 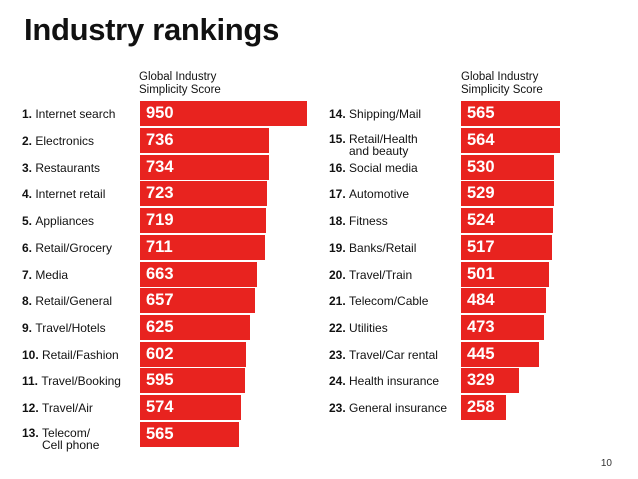 What do you see at coordinates (204, 167) in the screenshot?
I see `bar: 734` at bounding box center [204, 167].